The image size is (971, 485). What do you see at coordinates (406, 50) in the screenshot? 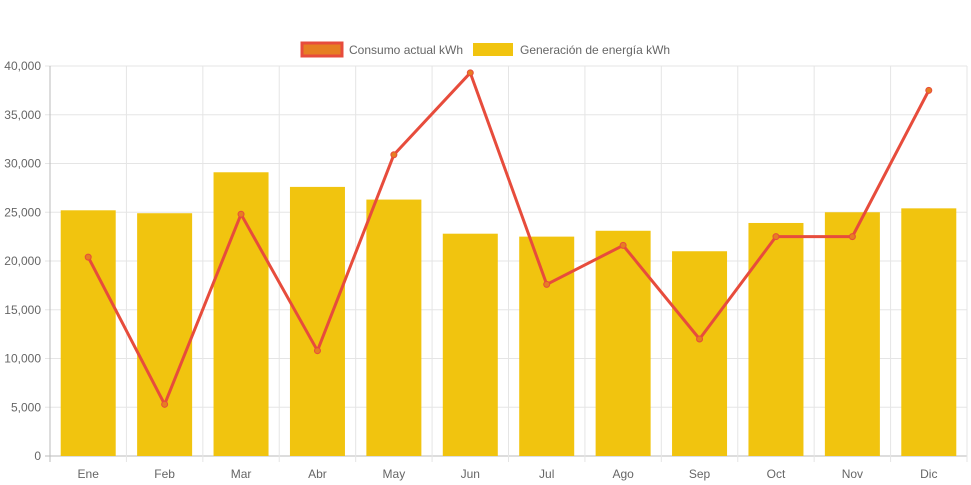
I see `legend-label-consumo: Consumo actual kWh` at bounding box center [406, 50].